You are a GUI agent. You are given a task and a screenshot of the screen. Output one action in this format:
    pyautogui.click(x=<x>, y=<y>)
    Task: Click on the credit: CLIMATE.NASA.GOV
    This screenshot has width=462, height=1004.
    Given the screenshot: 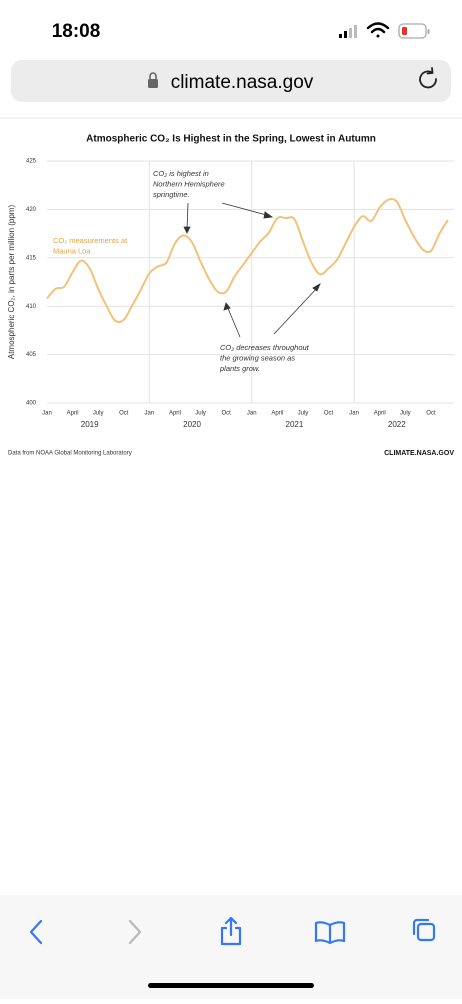 What is the action you would take?
    pyautogui.click(x=419, y=453)
    